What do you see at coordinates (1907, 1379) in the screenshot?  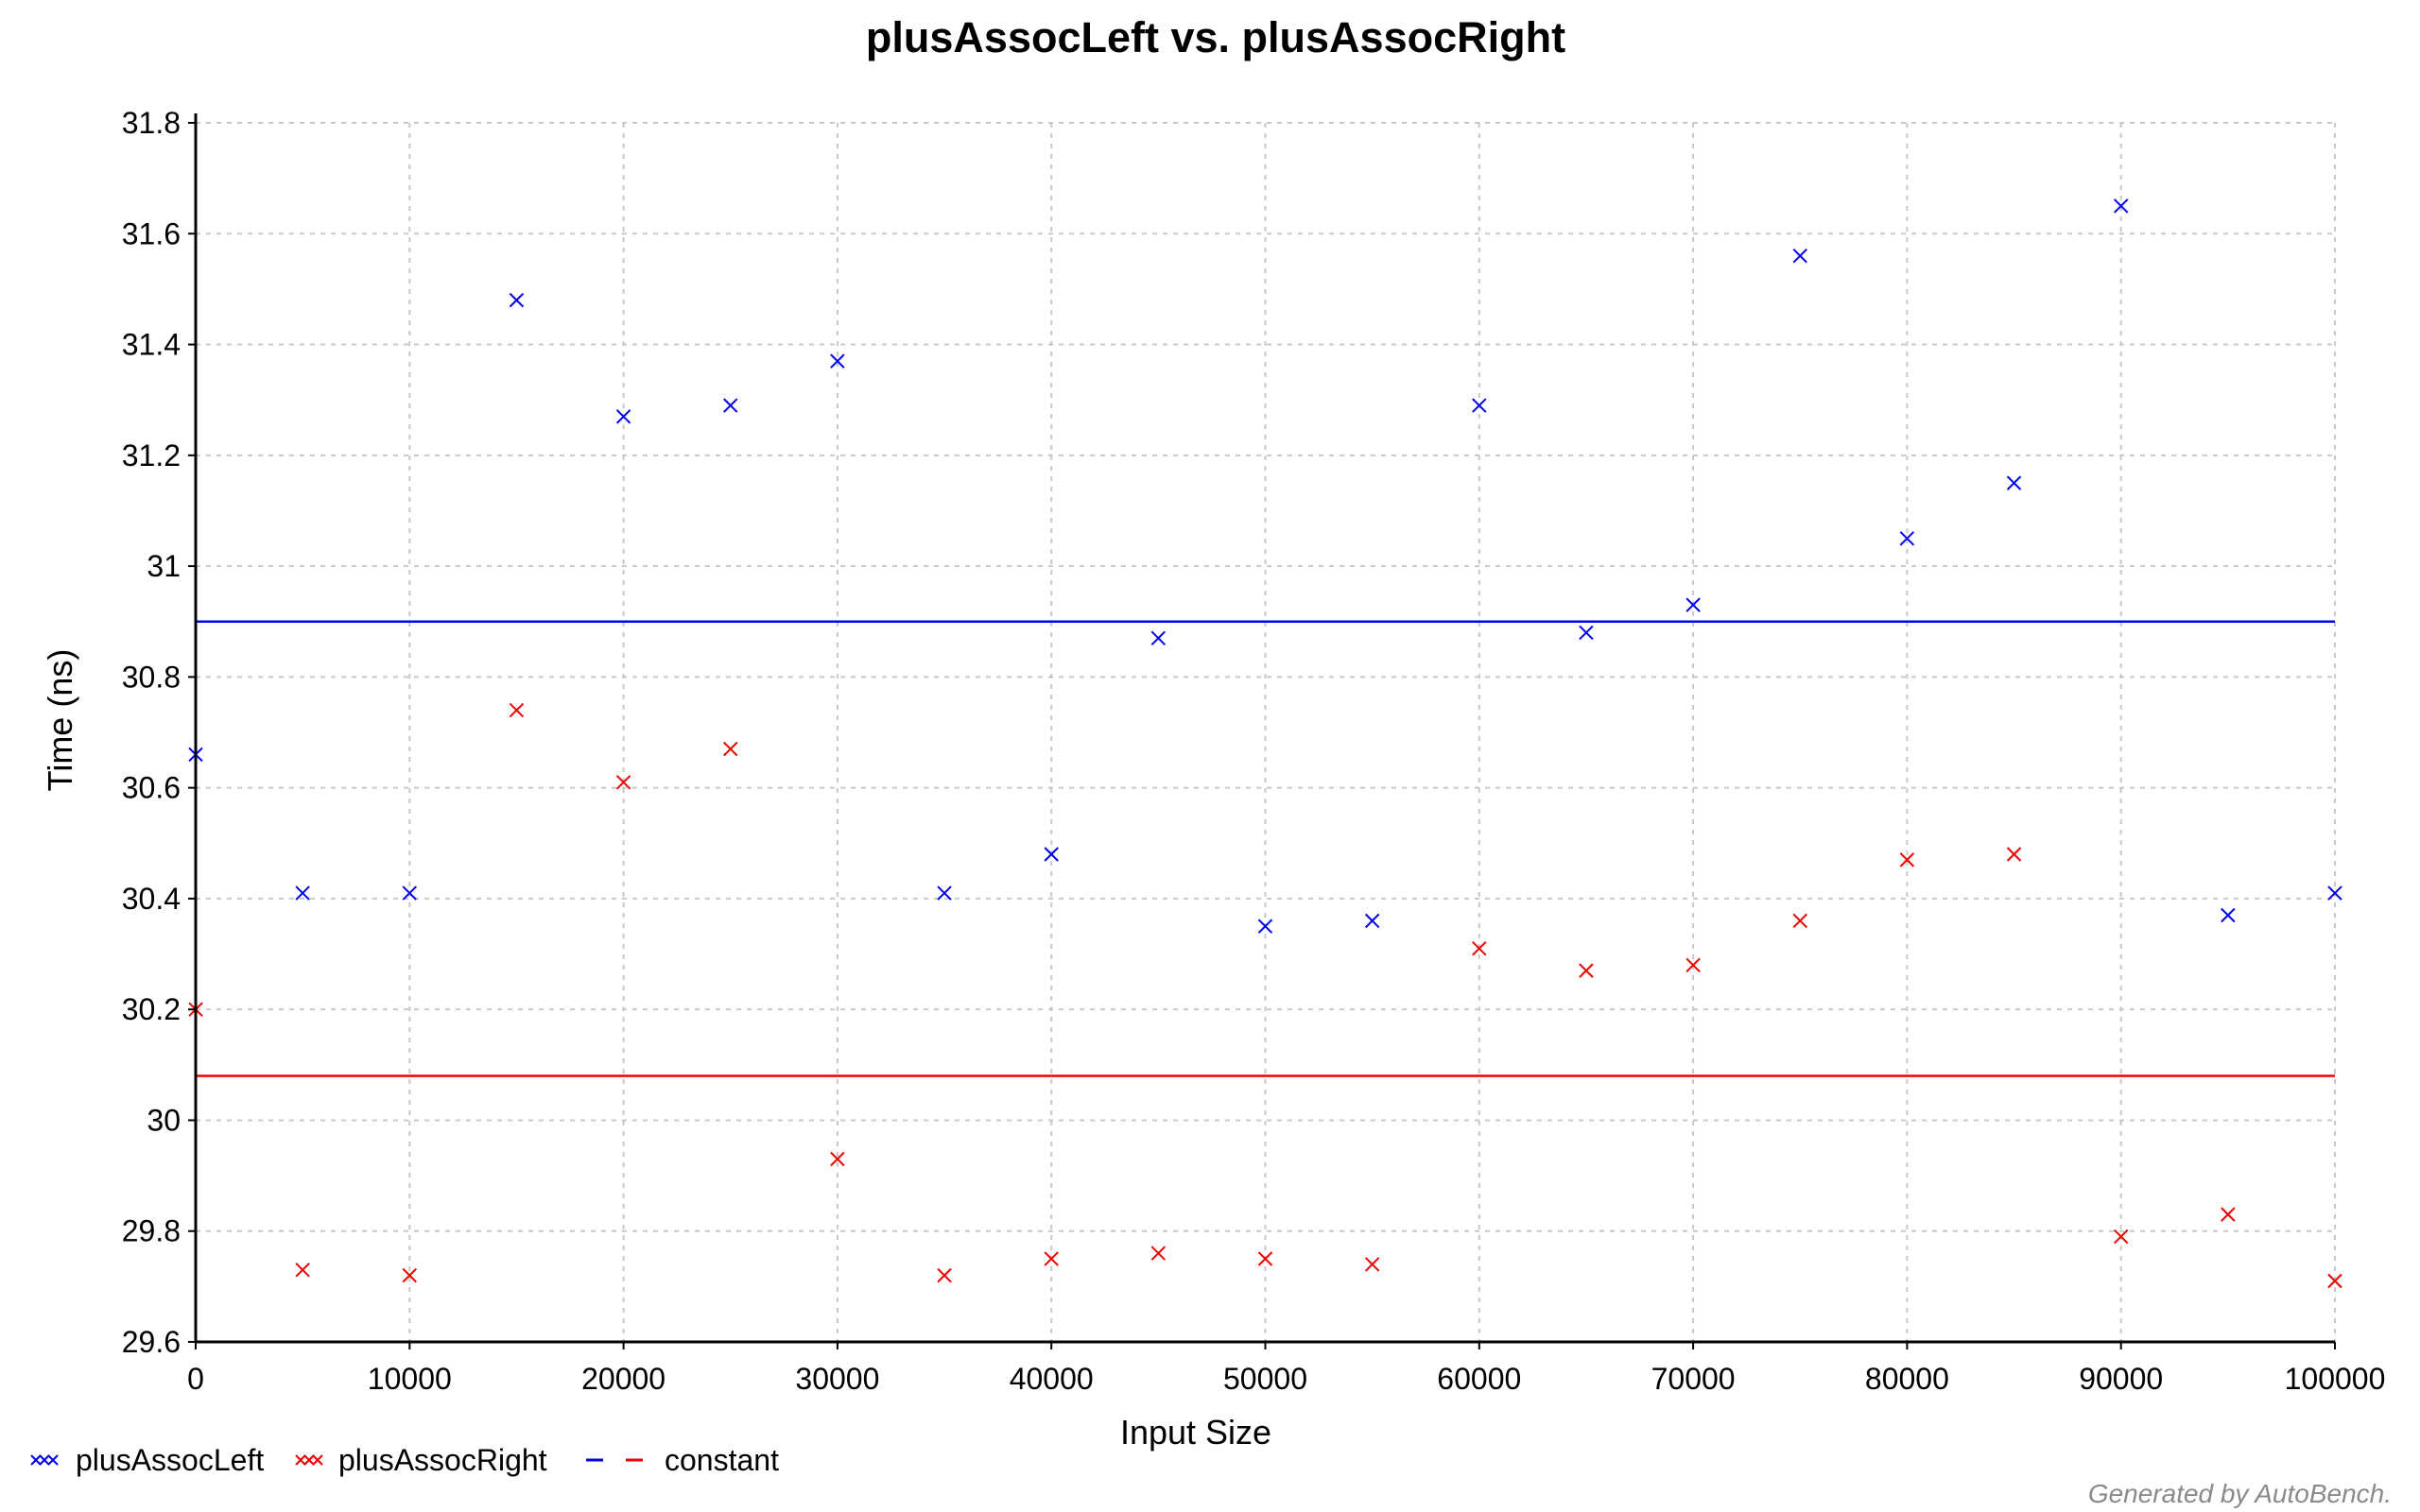 I see `x-tick-label: 80000` at bounding box center [1907, 1379].